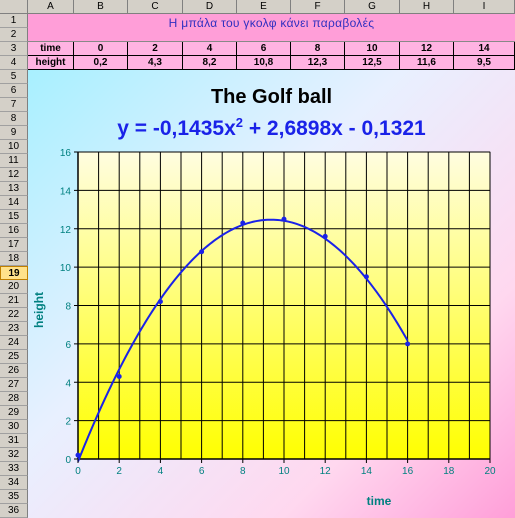 The image size is (515, 518). What do you see at coordinates (14, 133) in the screenshot?
I see `row-header-9: 9` at bounding box center [14, 133].